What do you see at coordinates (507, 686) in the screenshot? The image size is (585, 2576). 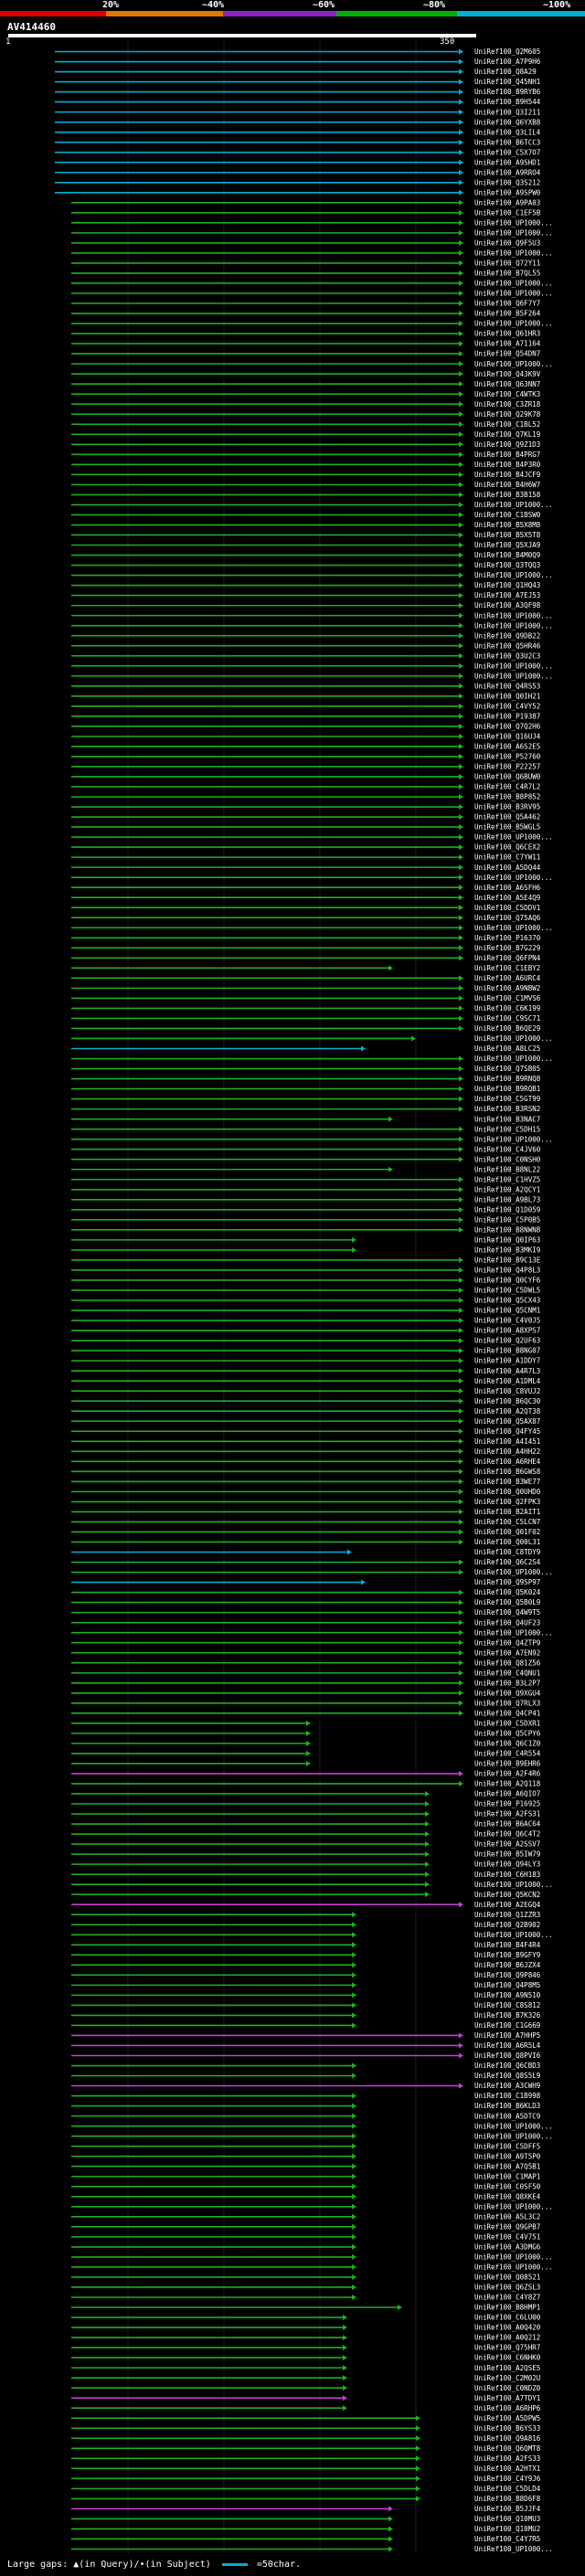 I see `hit-label: UniRef100_Q4RS53` at bounding box center [507, 686].